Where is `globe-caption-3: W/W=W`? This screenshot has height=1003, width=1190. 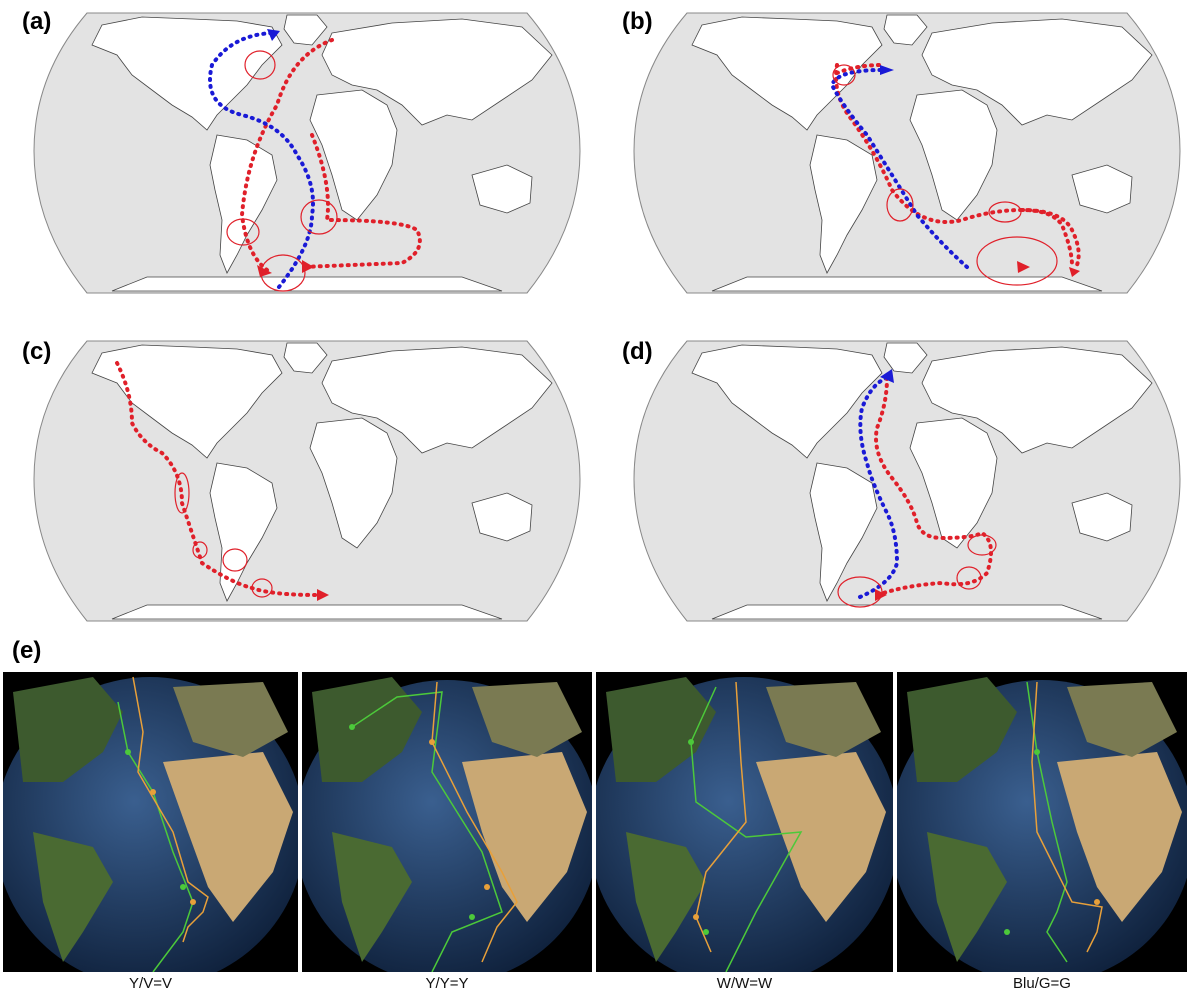 globe-caption-3: W/W=W is located at coordinates (744, 983).